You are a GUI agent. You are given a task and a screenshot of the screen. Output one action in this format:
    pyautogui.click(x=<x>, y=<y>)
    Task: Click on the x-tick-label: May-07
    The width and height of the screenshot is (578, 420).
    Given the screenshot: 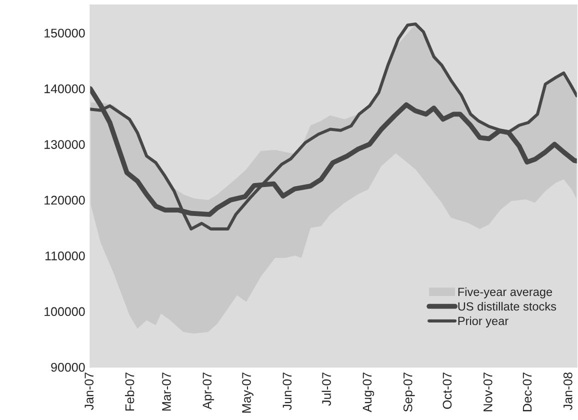 What is the action you would take?
    pyautogui.click(x=248, y=392)
    